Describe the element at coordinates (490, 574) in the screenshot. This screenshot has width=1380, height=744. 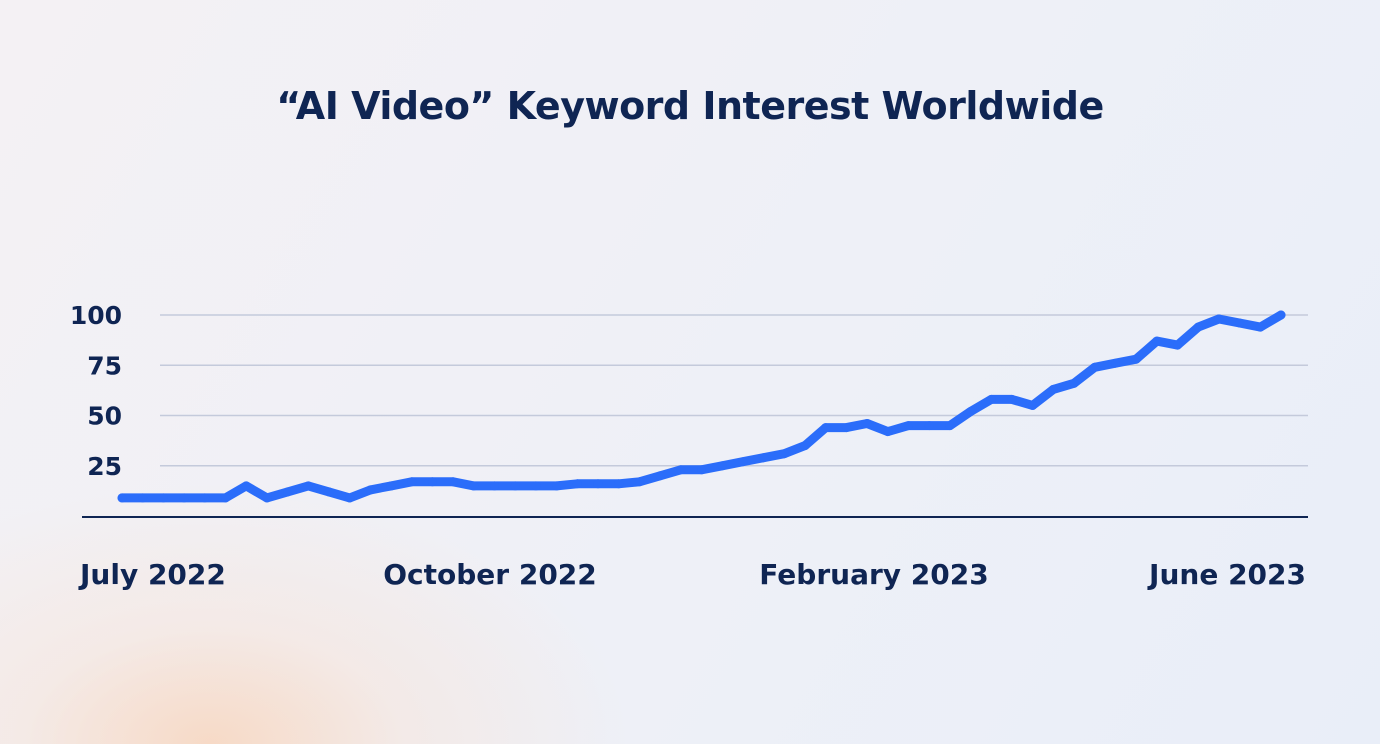
I see `x-tick-label: October 2022` at that location.